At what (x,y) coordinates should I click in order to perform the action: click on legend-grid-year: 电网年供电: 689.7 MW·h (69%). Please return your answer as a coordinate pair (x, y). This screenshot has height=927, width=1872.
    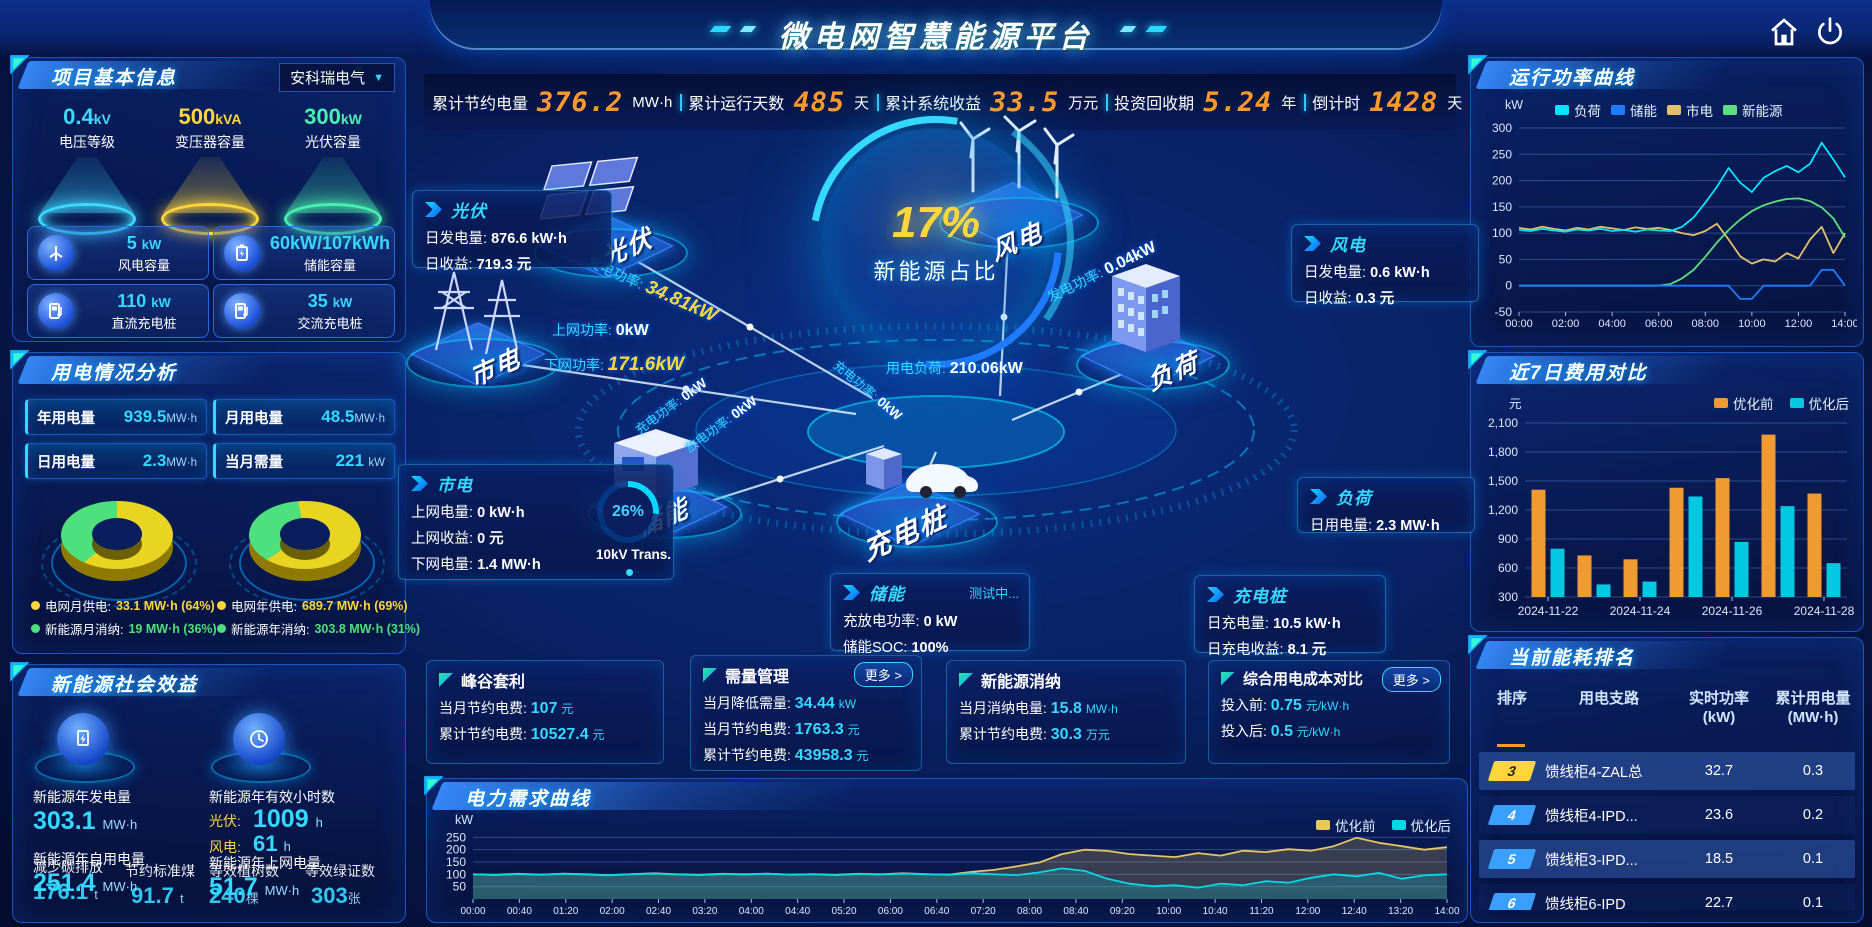
    Looking at the image, I should click on (312, 605).